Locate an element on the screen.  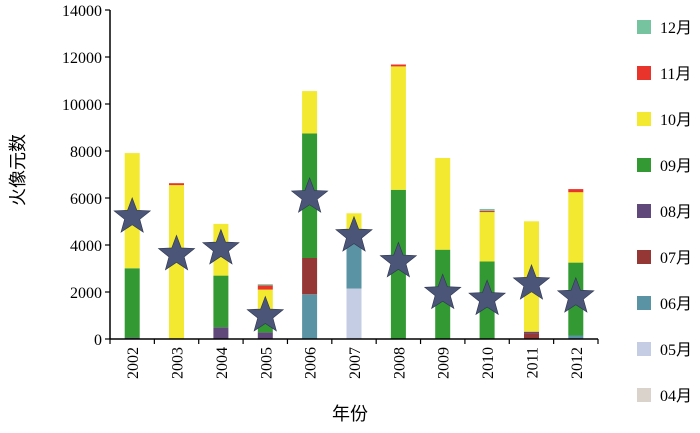
legend: 12月 11月 10月 09月 08月 07月 06月 05月 04月 is located at coordinates (664, 212).